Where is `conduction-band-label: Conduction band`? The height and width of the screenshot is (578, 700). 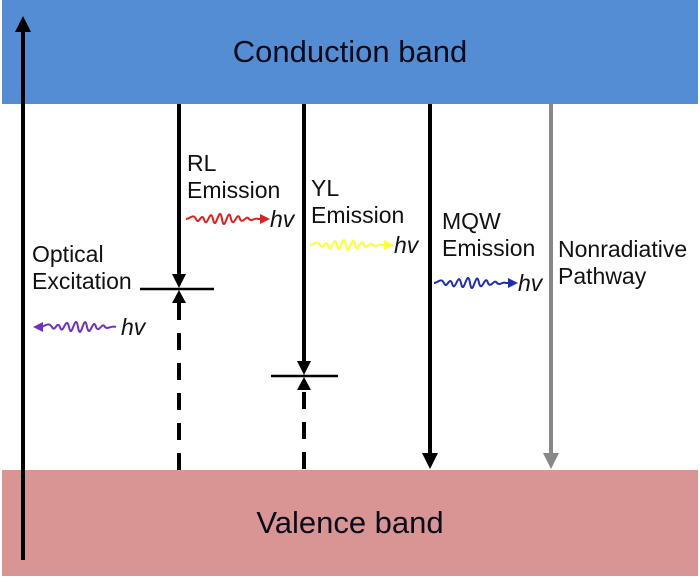
conduction-band-label: Conduction band is located at coordinates (350, 51).